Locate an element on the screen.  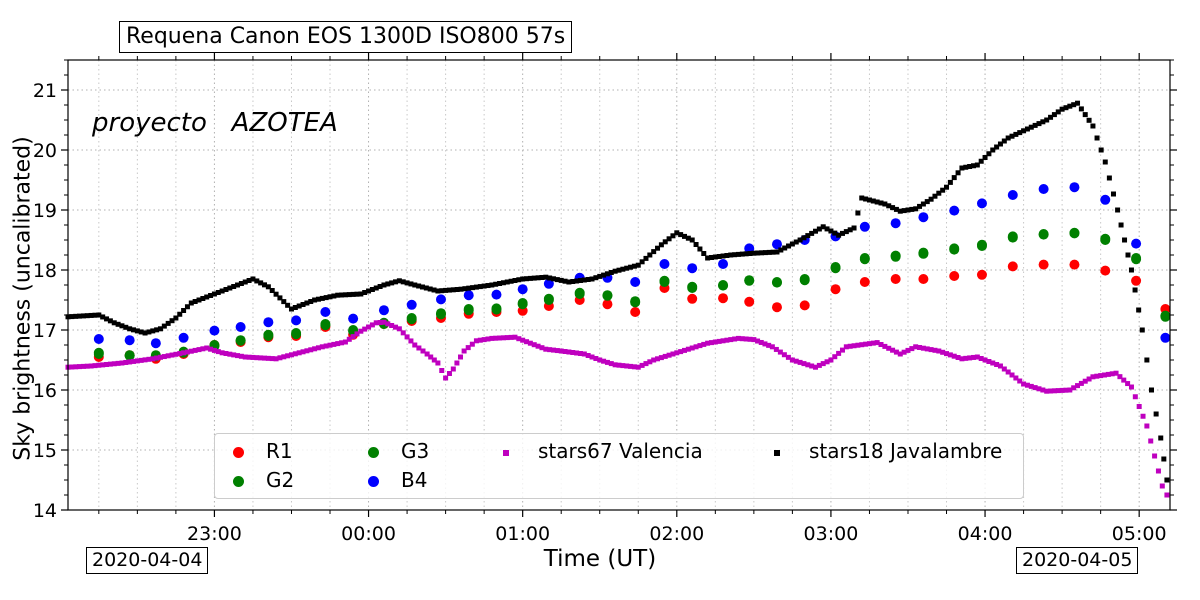
y-tick-label: 20 is located at coordinates (45, 151).